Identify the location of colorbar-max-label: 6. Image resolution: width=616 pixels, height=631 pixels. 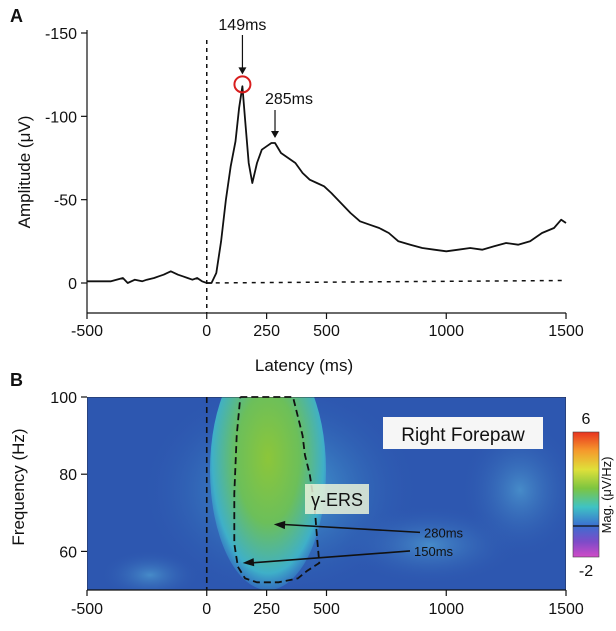
(586, 419).